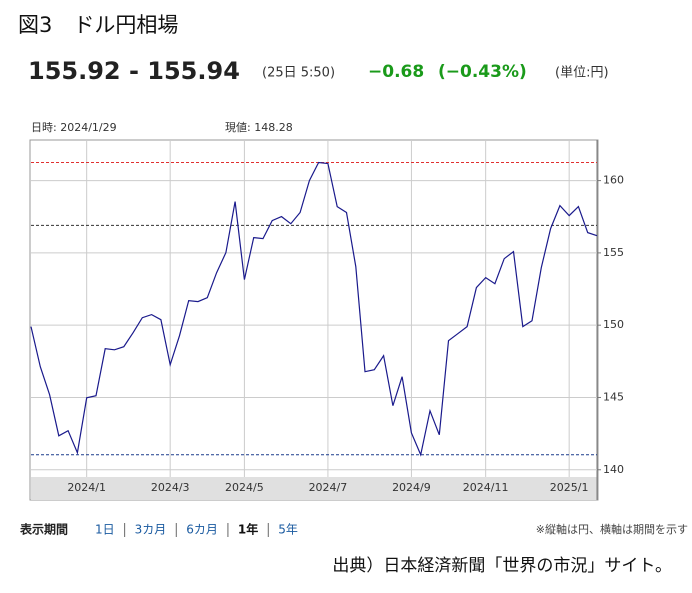 This screenshot has width=692, height=593. What do you see at coordinates (482, 72) in the screenshot?
I see `change-pct: (−0.43%)` at bounding box center [482, 72].